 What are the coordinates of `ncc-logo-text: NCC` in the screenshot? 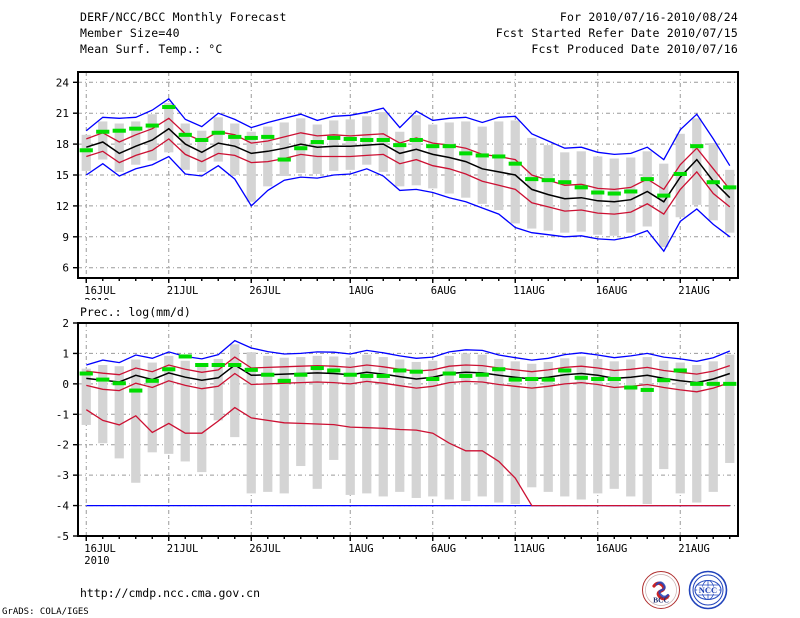 It's located at (708, 590).